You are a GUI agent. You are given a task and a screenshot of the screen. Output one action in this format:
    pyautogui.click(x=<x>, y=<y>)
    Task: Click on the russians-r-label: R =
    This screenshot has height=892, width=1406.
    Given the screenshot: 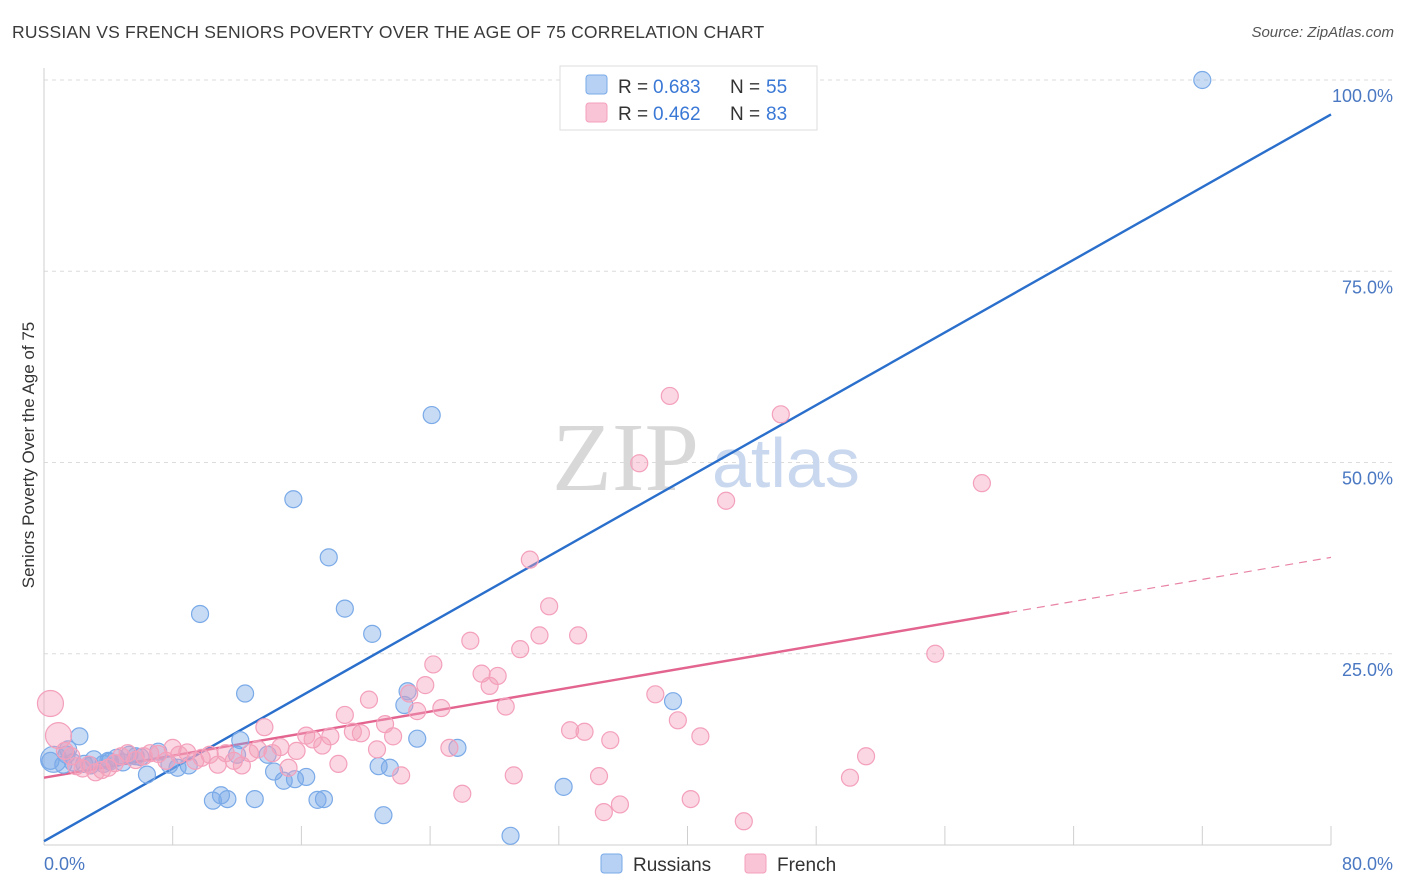 What is the action you would take?
    pyautogui.click(x=633, y=87)
    